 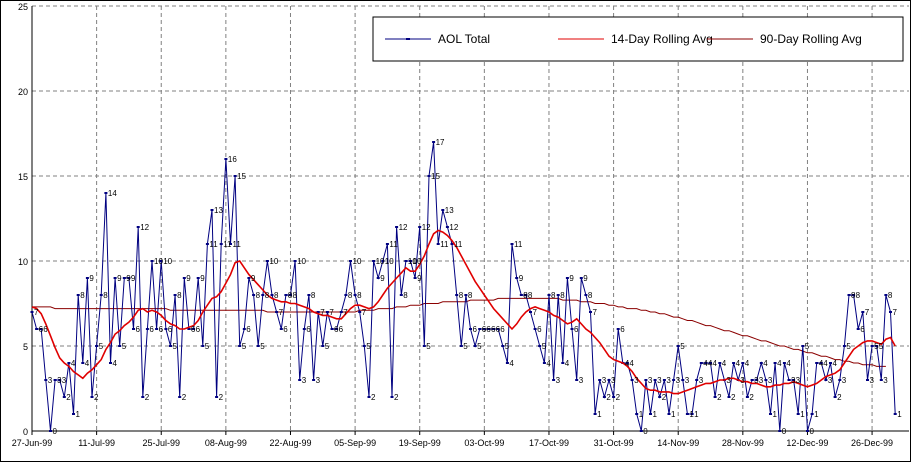 What do you see at coordinates (484, 443) in the screenshot?
I see `x-tick-label: 03-Oct-99` at bounding box center [484, 443].